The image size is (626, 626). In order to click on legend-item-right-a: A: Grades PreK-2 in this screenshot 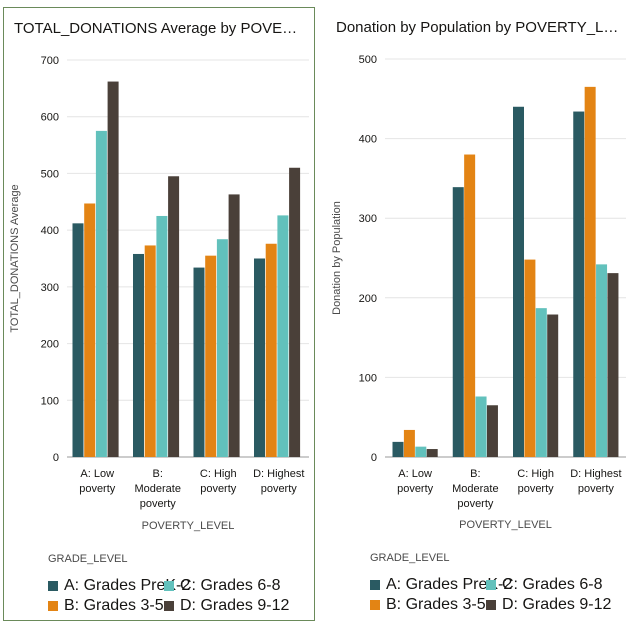, I will do `click(441, 585)`.